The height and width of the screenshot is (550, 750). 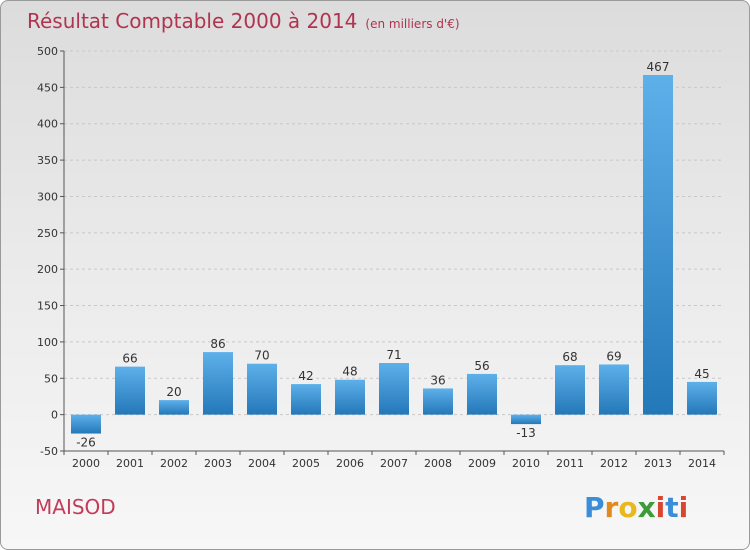 I want to click on data-label: 70, so click(x=261, y=356).